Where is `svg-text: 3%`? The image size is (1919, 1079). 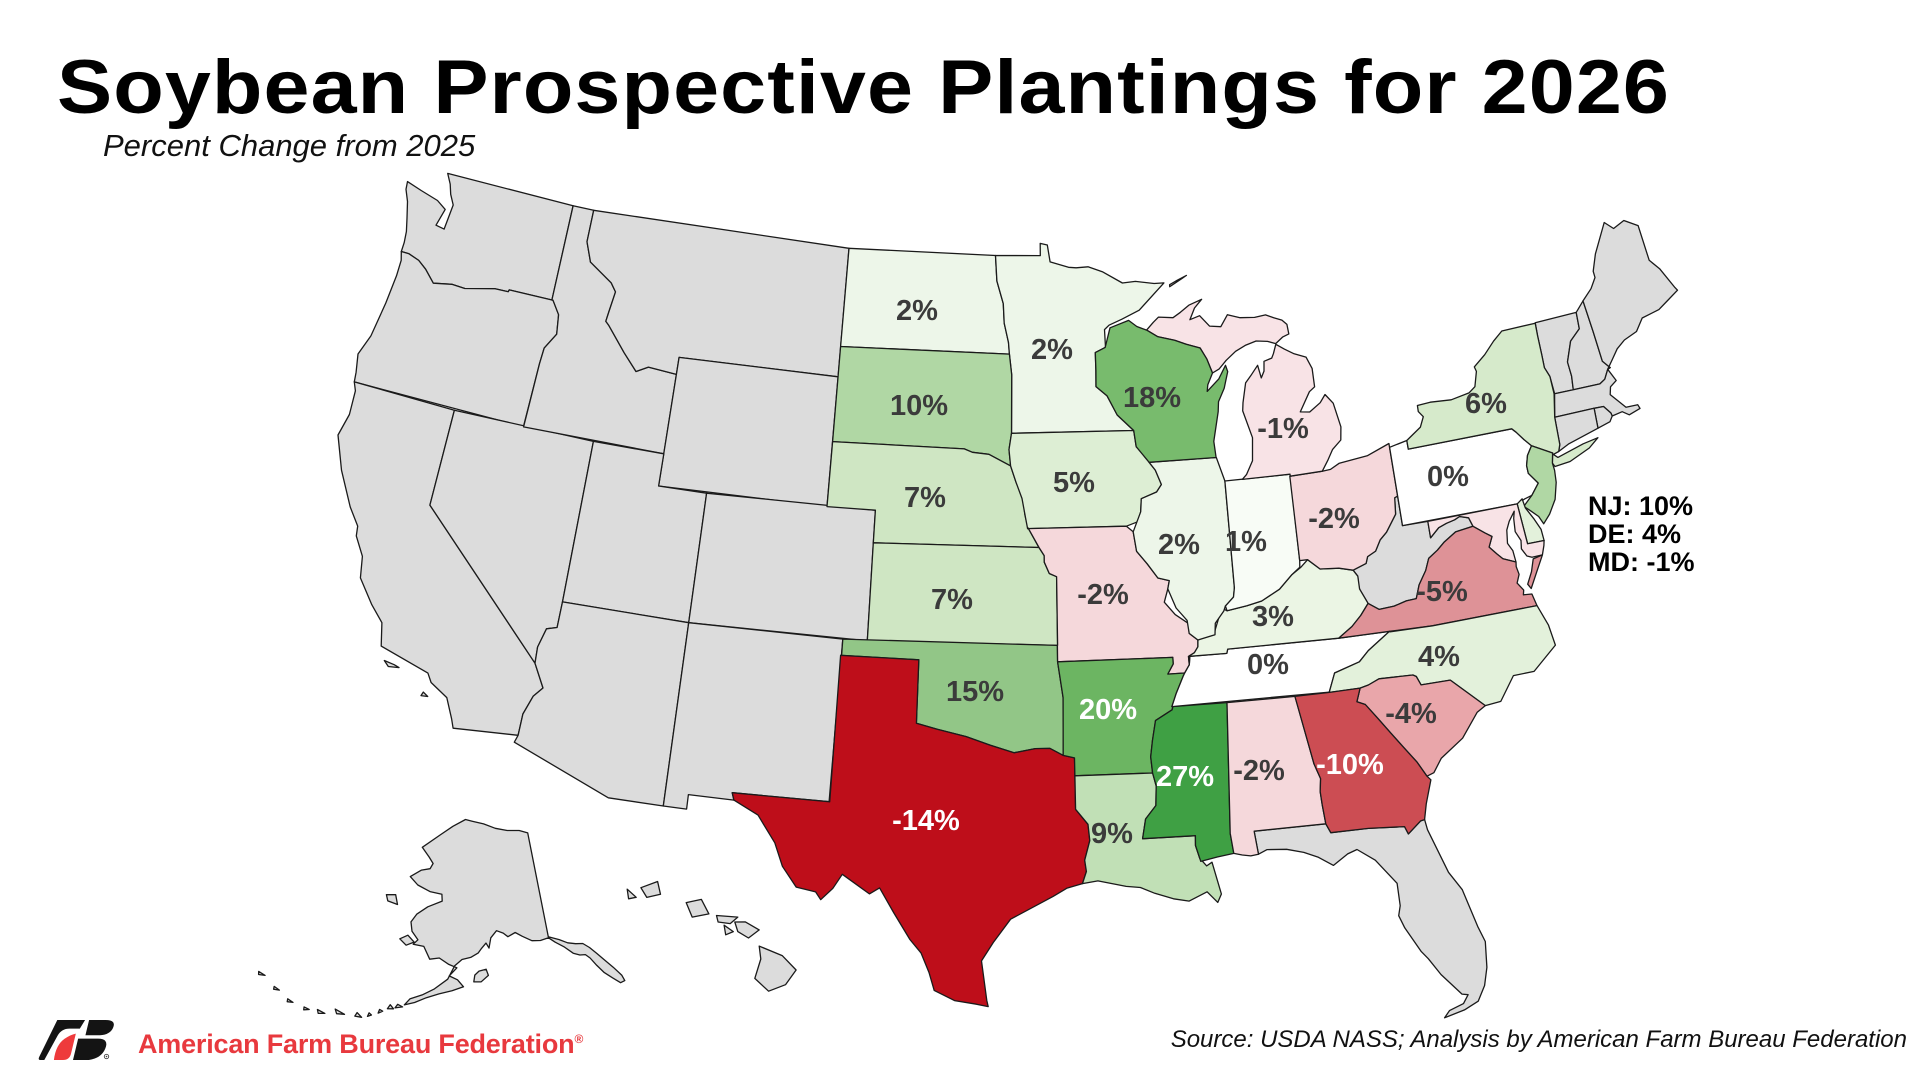
svg-text: 3% is located at coordinates (1273, 617).